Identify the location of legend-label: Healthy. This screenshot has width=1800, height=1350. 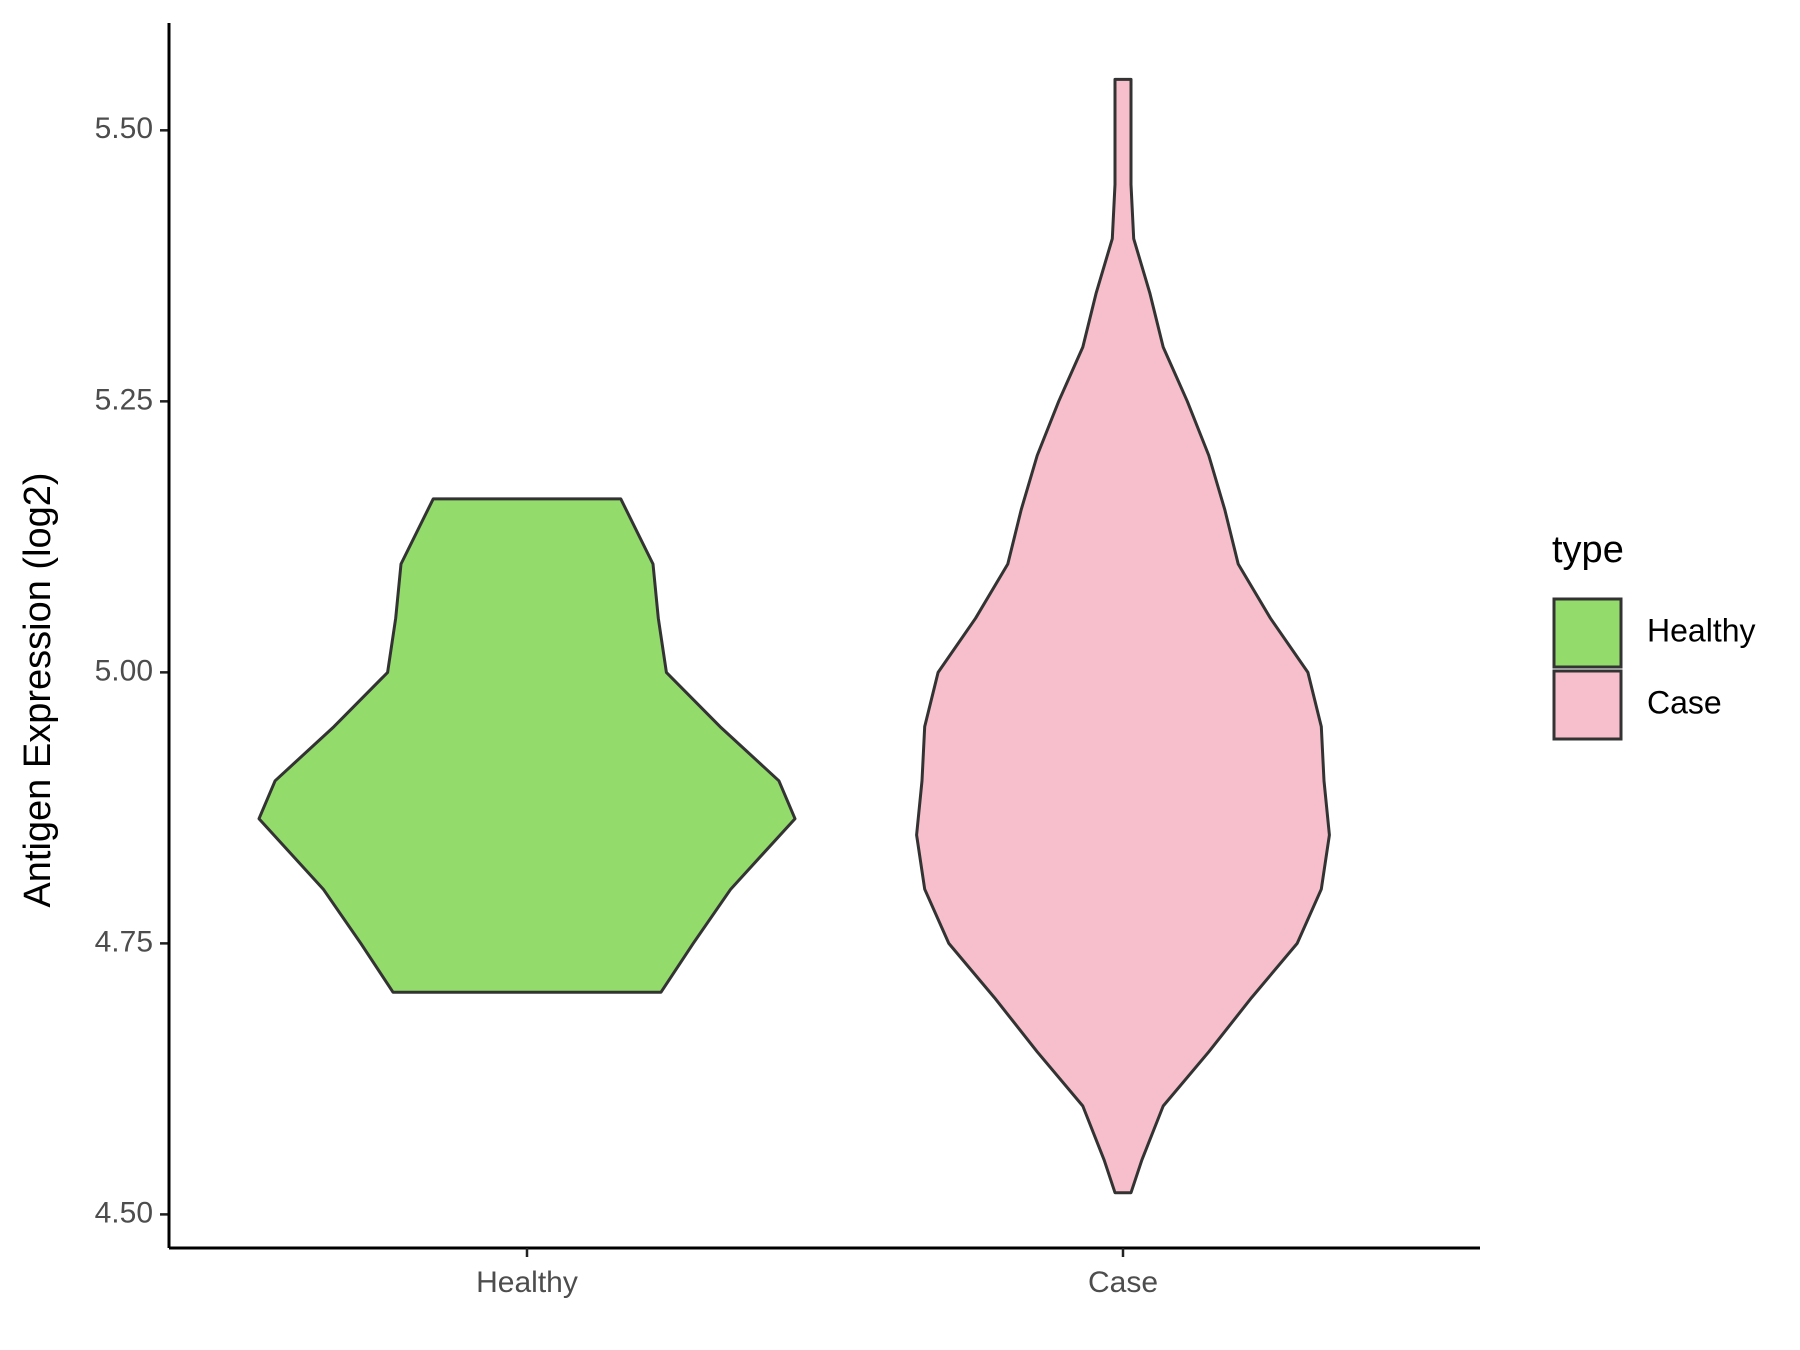
(1701, 630).